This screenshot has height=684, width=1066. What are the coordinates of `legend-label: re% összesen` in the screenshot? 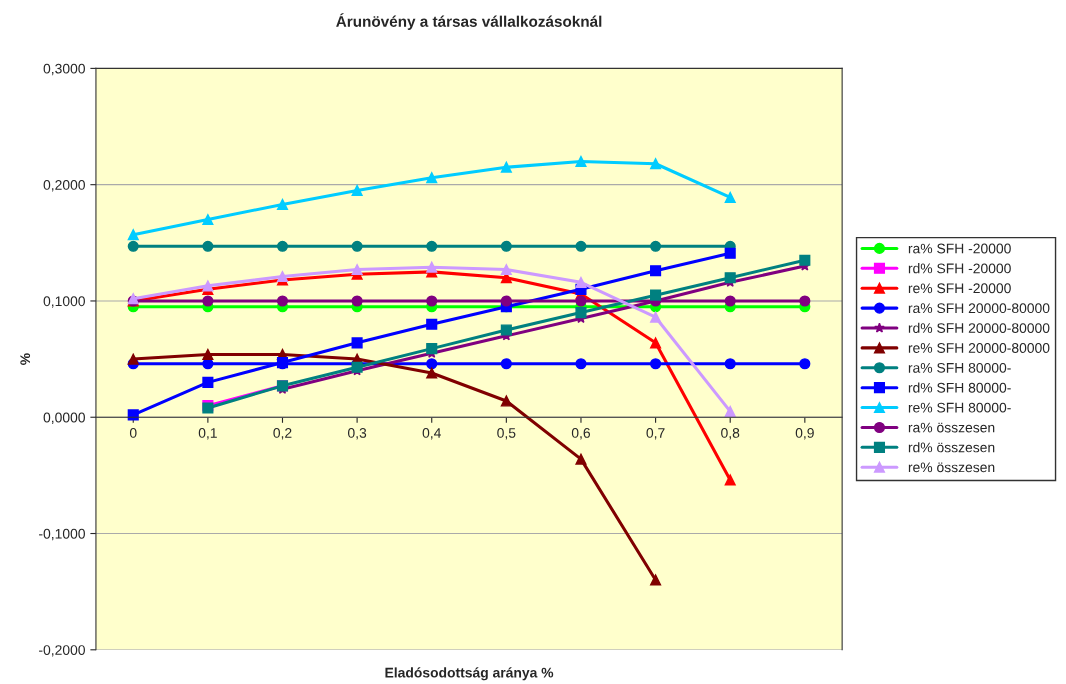 It's located at (951, 467).